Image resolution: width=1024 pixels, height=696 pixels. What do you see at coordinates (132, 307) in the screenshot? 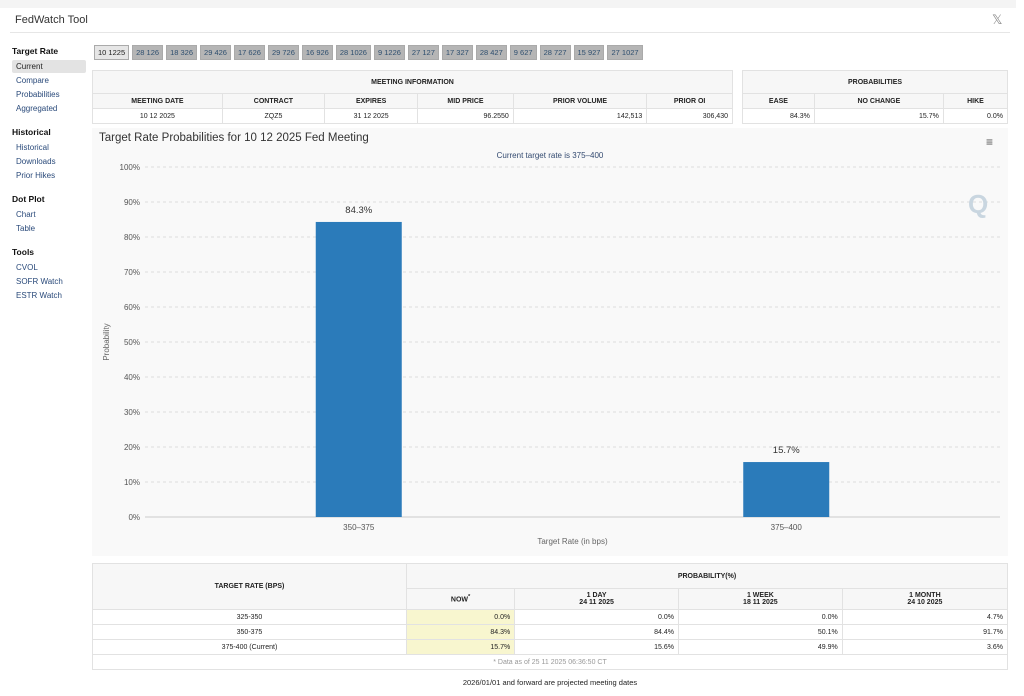
I see `y-tick-label: 60%` at bounding box center [132, 307].